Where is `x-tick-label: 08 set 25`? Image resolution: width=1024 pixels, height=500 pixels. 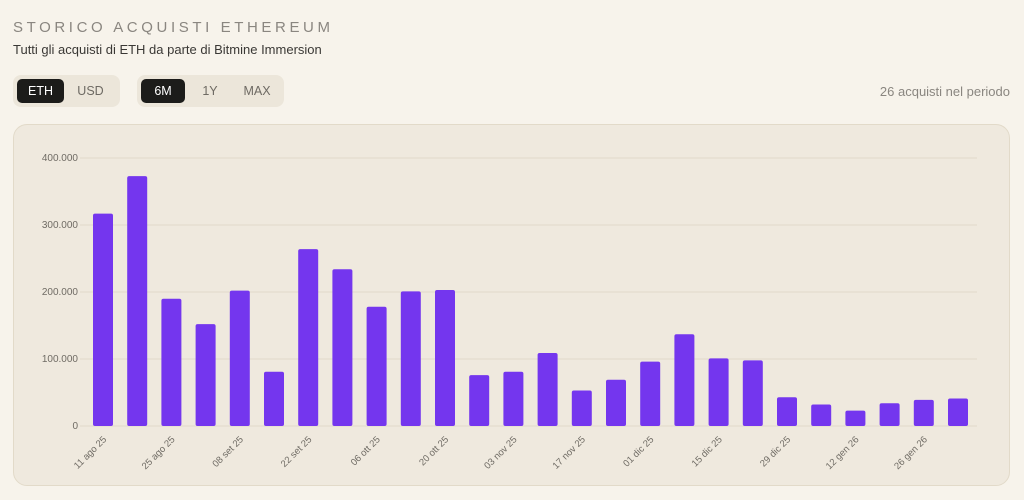
x-tick-label: 08 set 25 is located at coordinates (227, 451).